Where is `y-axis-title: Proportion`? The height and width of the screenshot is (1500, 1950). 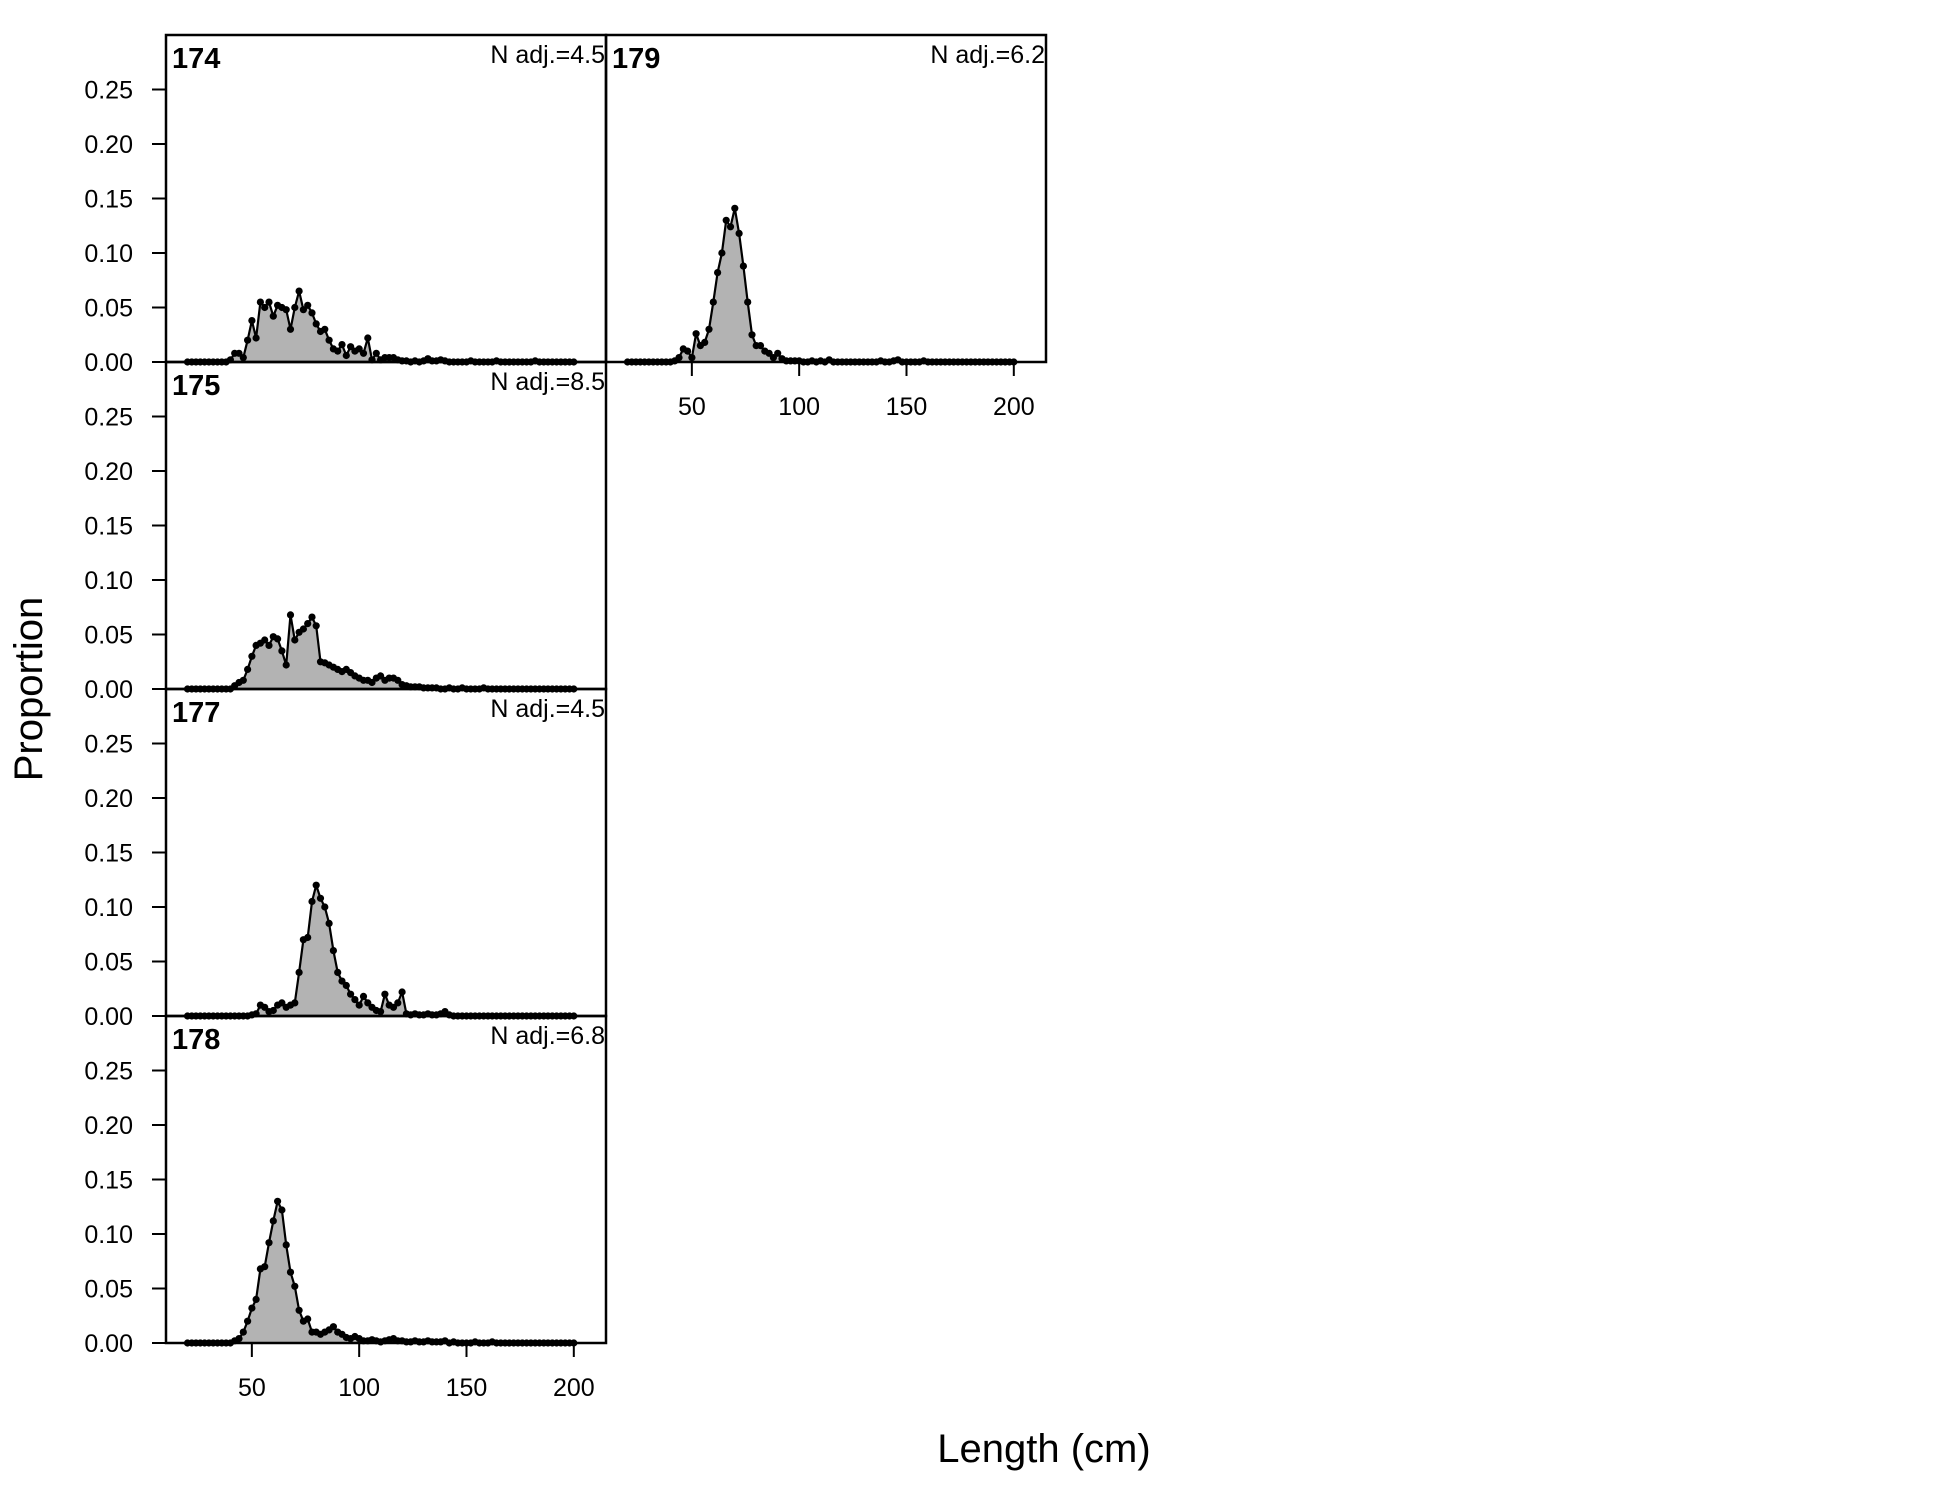 y-axis-title: Proportion is located at coordinates (29, 689).